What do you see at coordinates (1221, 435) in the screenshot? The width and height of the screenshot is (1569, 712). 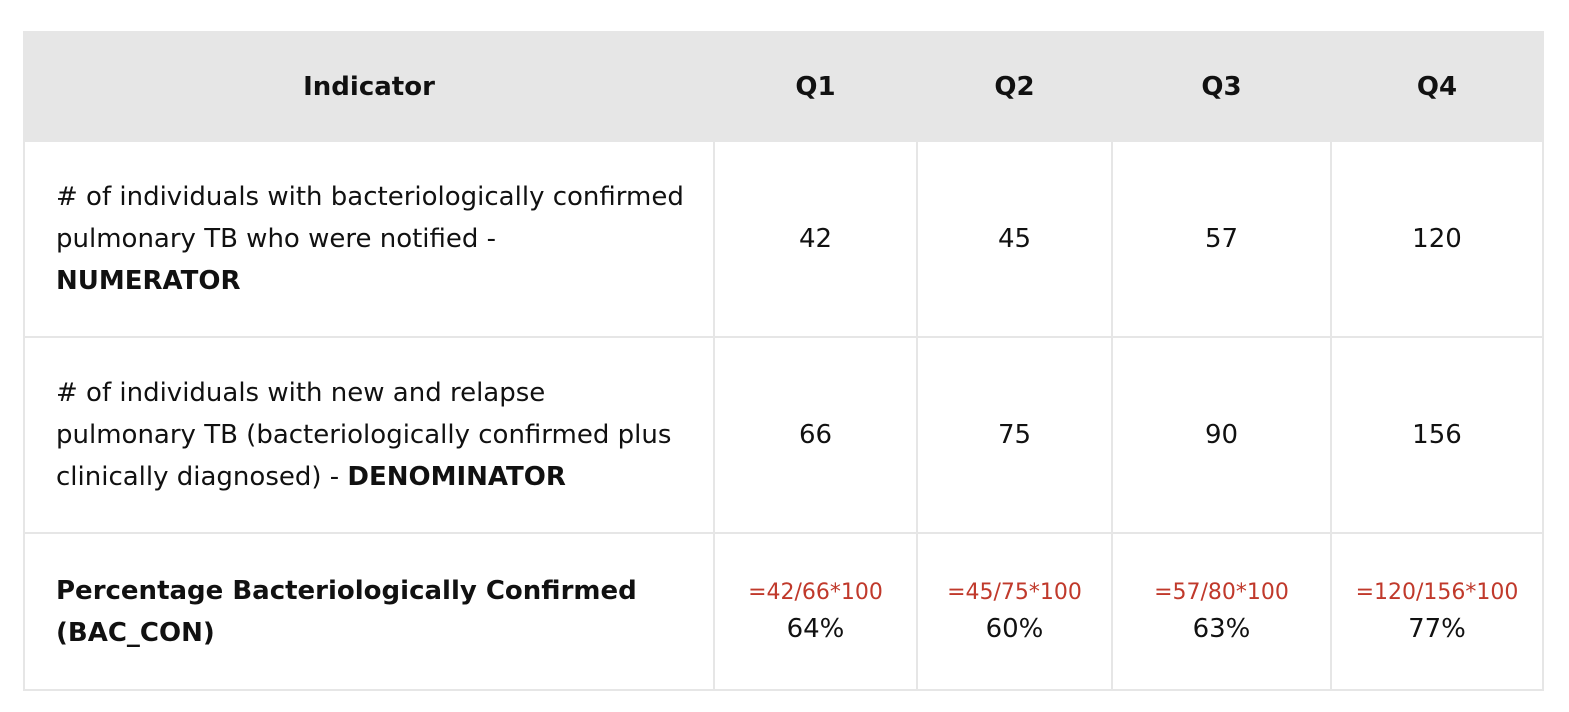 I see `value-q3: 90` at bounding box center [1221, 435].